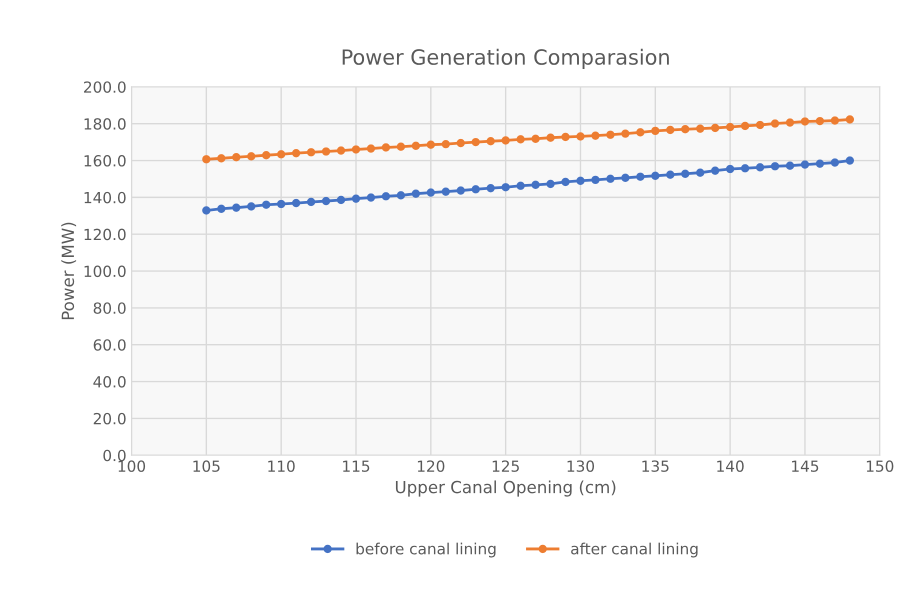  Describe the element at coordinates (505, 466) in the screenshot. I see `x-tick-label: 125` at that location.